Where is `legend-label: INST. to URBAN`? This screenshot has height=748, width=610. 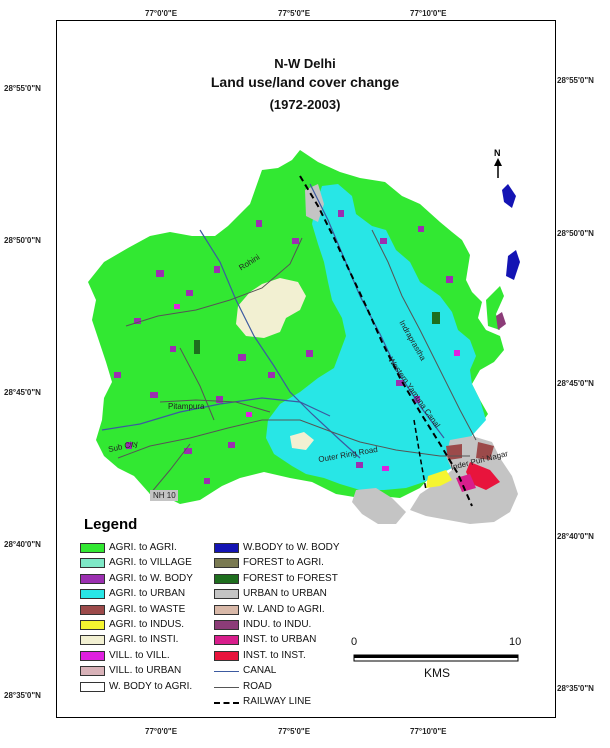
legend-label: INST. to URBAN is located at coordinates (280, 640).